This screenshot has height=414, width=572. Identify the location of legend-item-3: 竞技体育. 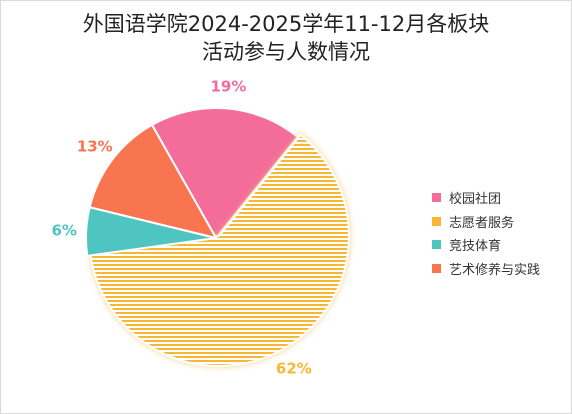
(486, 245).